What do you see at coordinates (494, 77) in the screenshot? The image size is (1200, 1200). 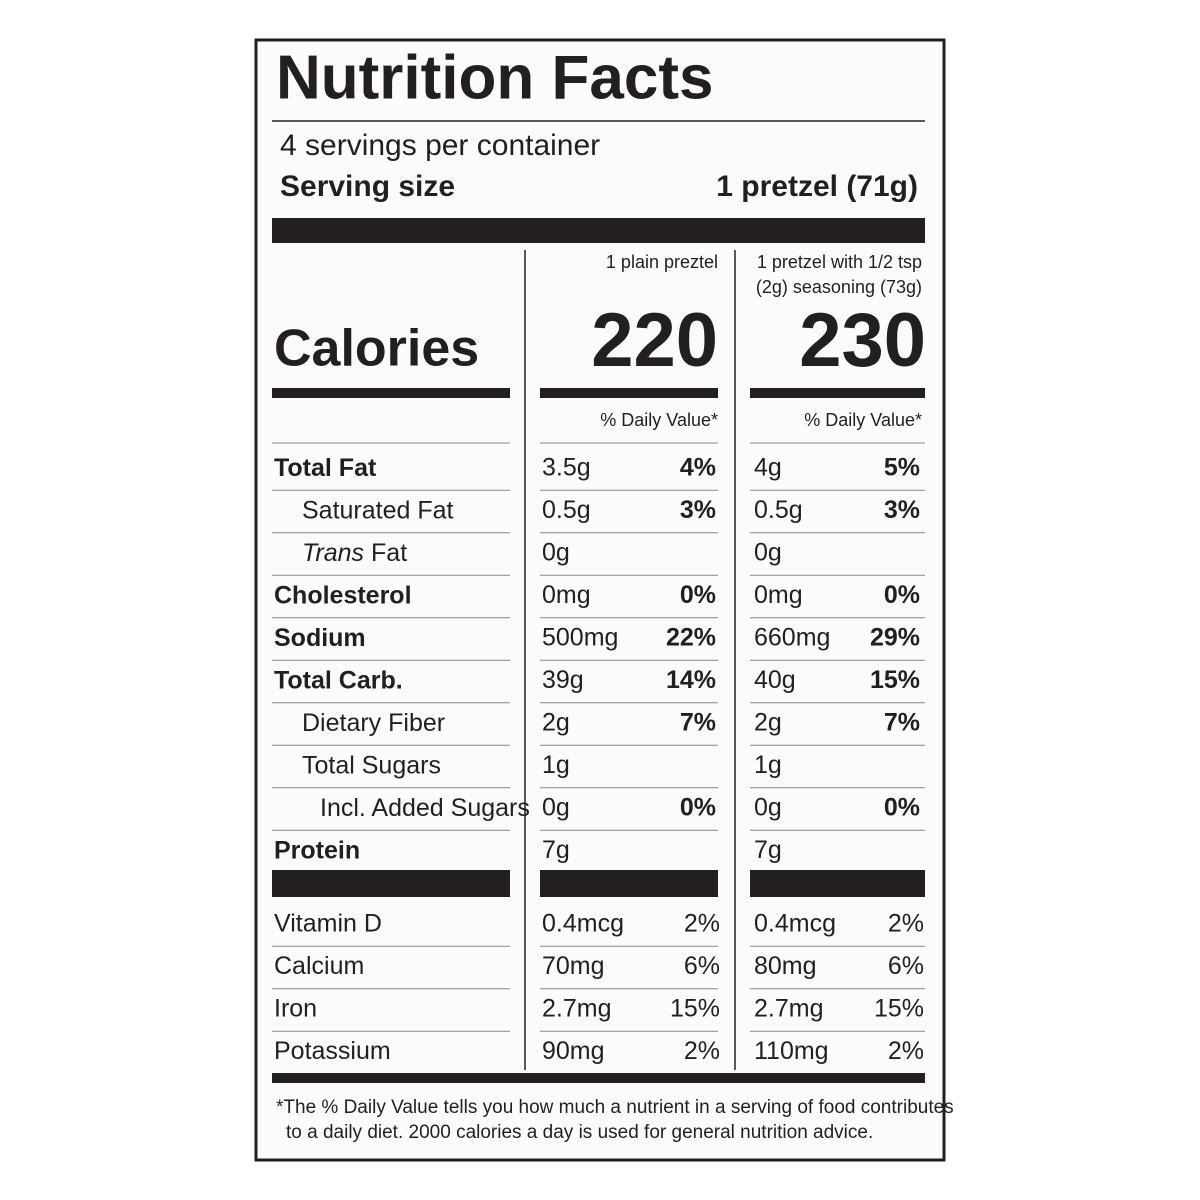 I see `title: Nutrition Facts` at bounding box center [494, 77].